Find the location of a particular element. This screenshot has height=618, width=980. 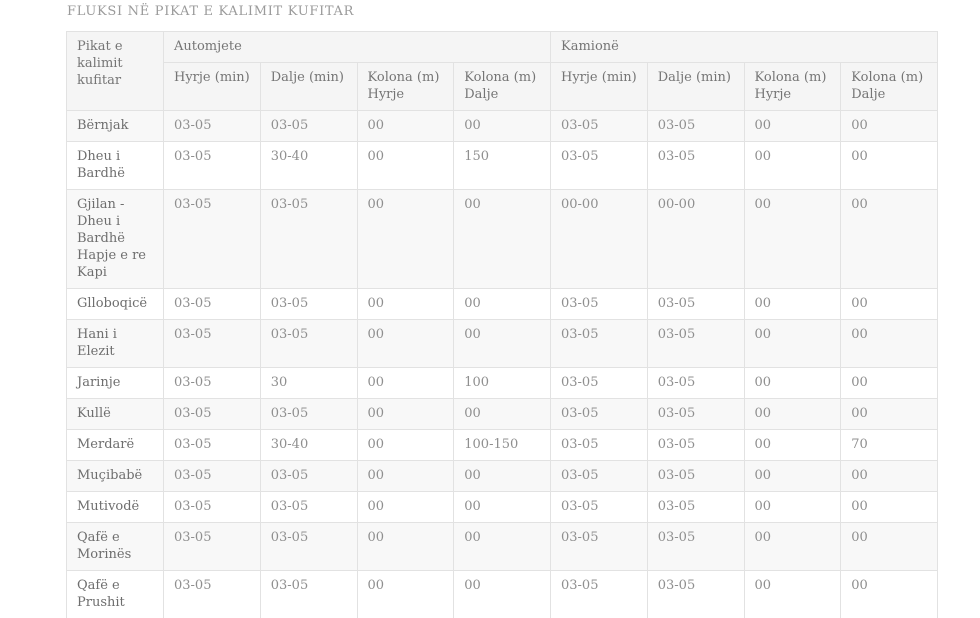

crossing-point-name: Glloboqicë is located at coordinates (115, 304).